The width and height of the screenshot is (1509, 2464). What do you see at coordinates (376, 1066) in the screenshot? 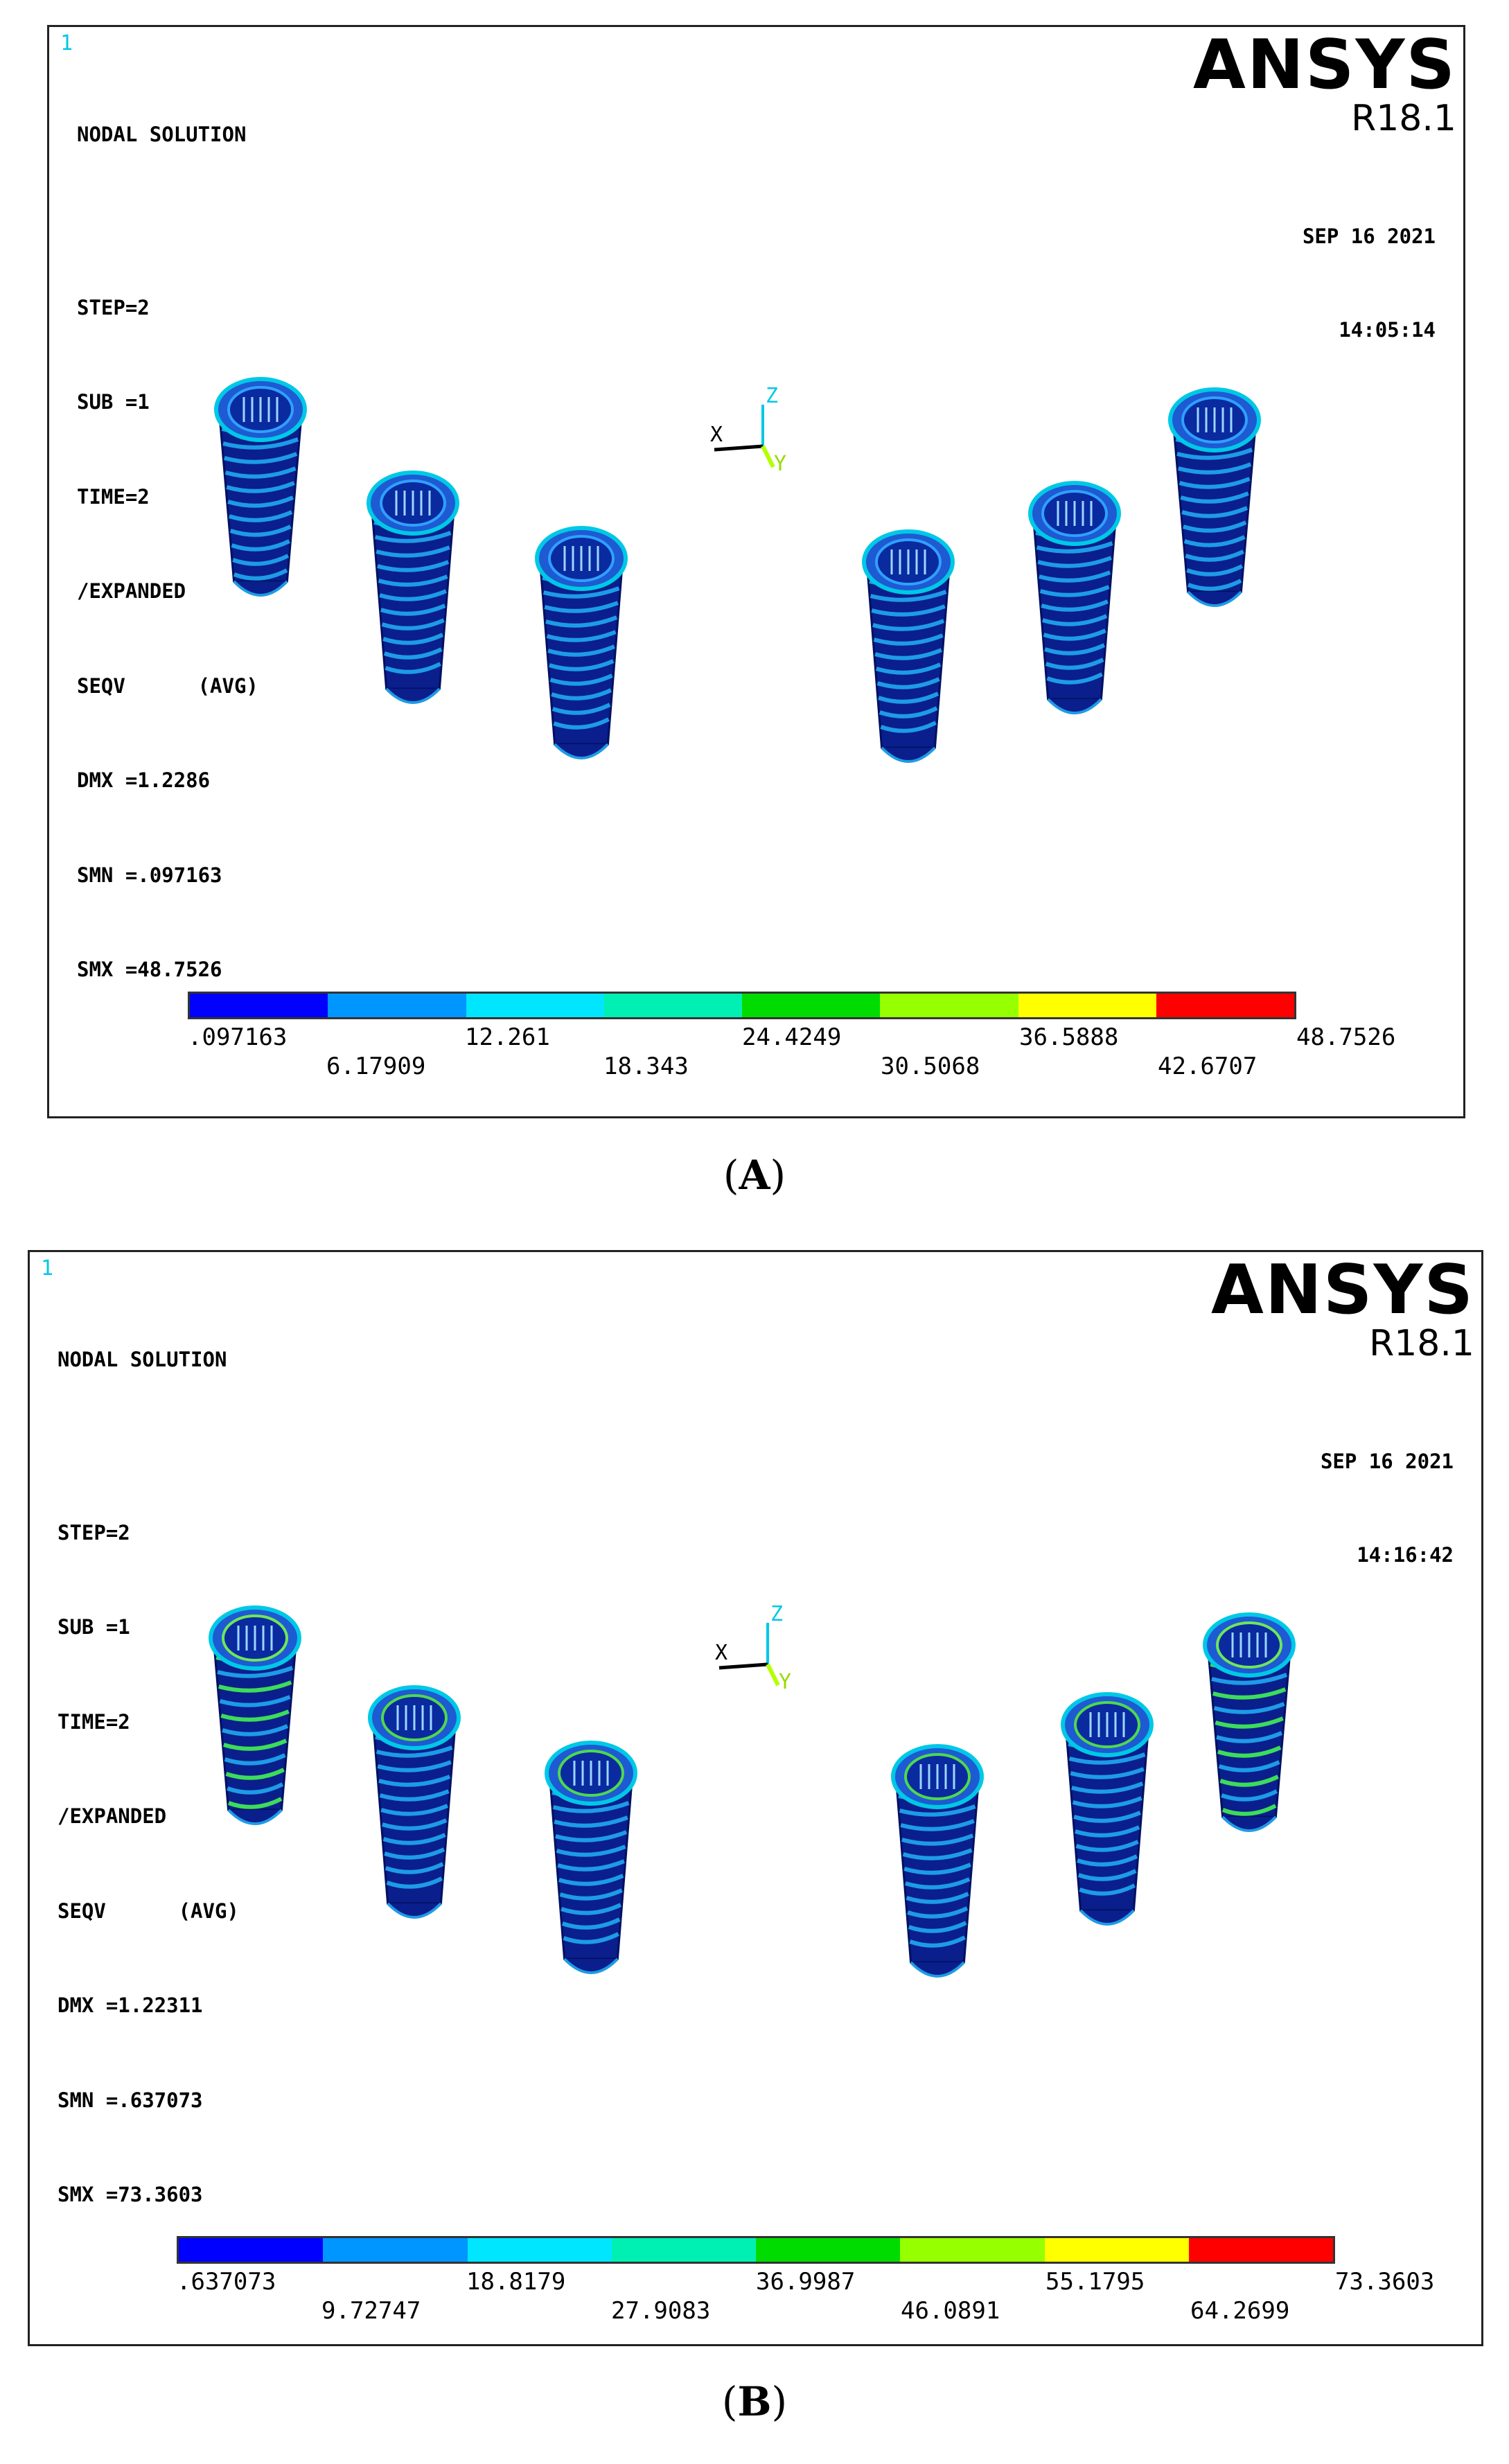
I see `legend-tick: 6.17909` at bounding box center [376, 1066].